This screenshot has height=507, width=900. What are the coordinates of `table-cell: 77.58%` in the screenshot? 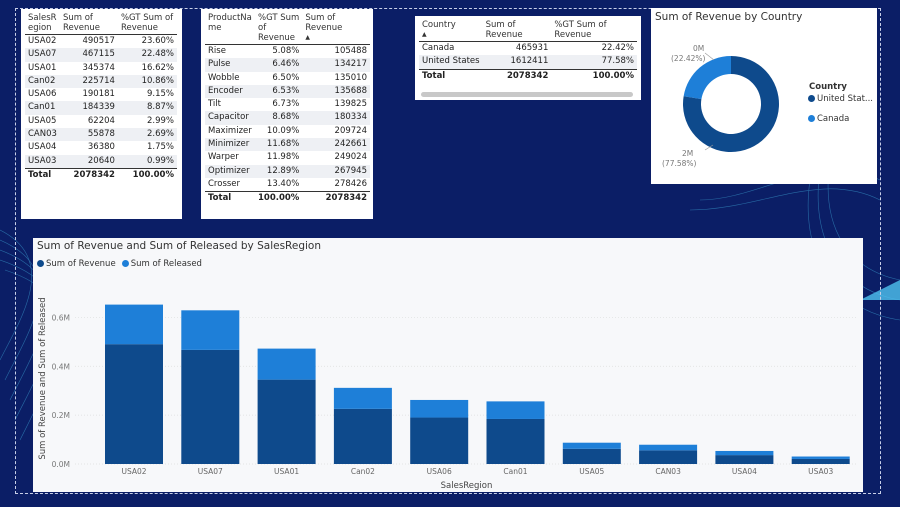 It's located at (594, 62).